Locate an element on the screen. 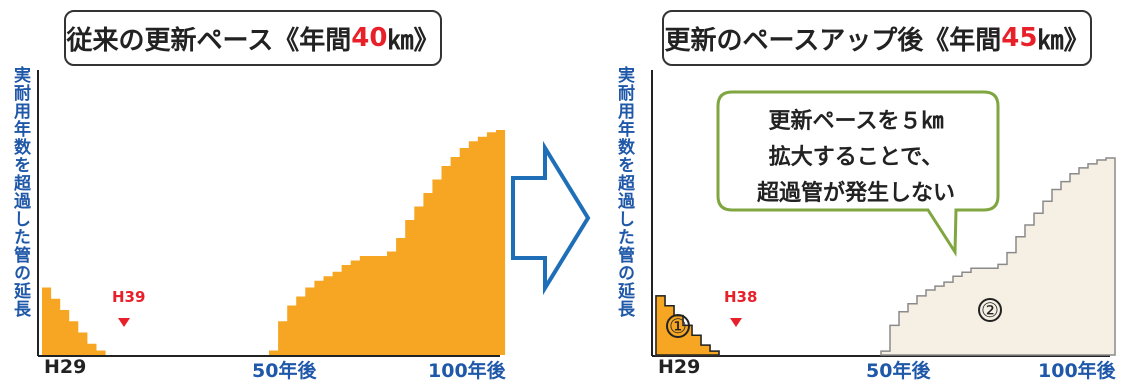  callout-line-3: 超過管が発生しない is located at coordinates (856, 194).